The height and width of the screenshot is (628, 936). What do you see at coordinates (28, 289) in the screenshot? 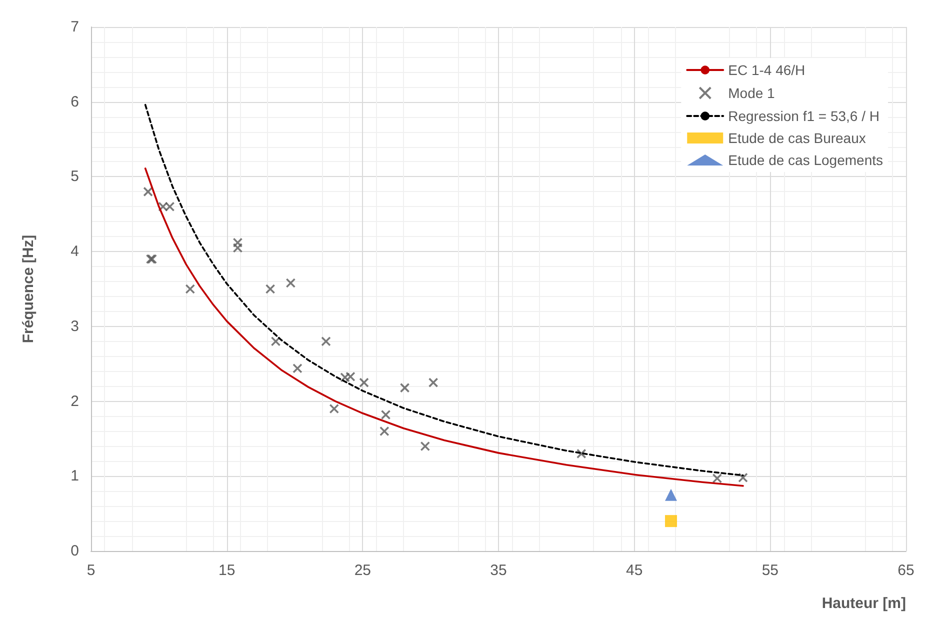
I see `y-axis-title: Fréquence [Hz]` at bounding box center [28, 289].